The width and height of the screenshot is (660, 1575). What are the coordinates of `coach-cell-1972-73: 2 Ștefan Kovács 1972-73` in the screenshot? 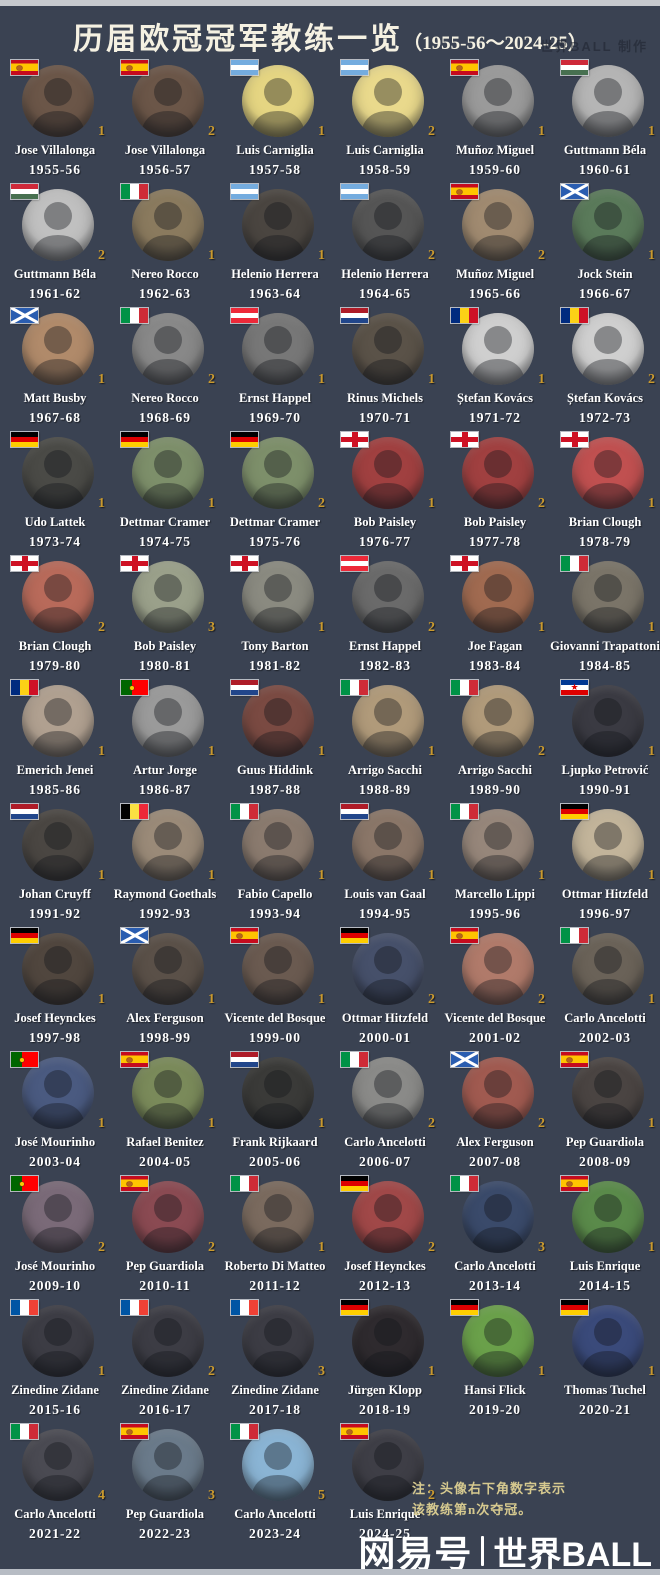 It's located at (605, 371).